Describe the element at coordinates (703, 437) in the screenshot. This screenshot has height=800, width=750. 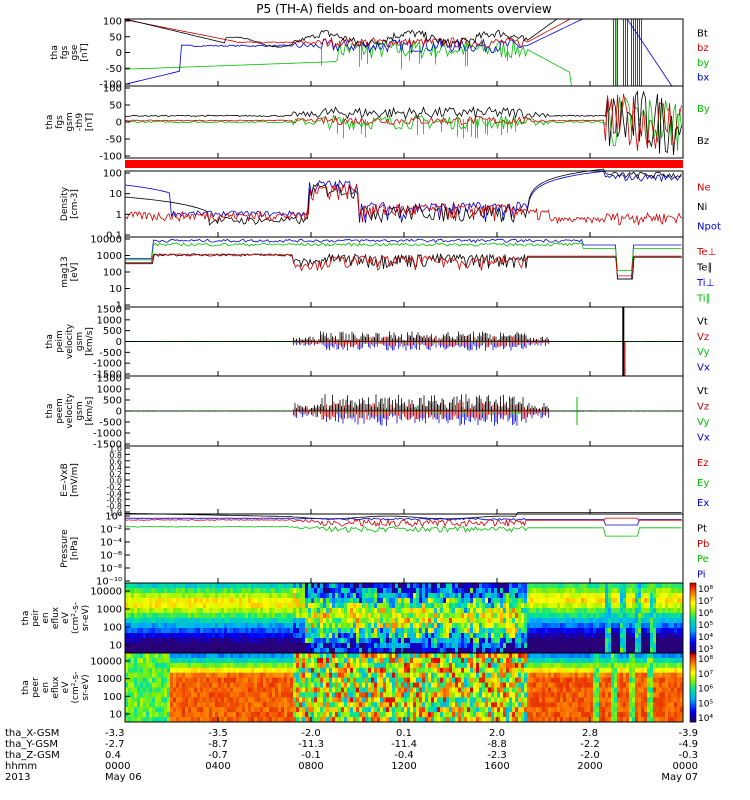
I see `legend-entry: Vx` at that location.